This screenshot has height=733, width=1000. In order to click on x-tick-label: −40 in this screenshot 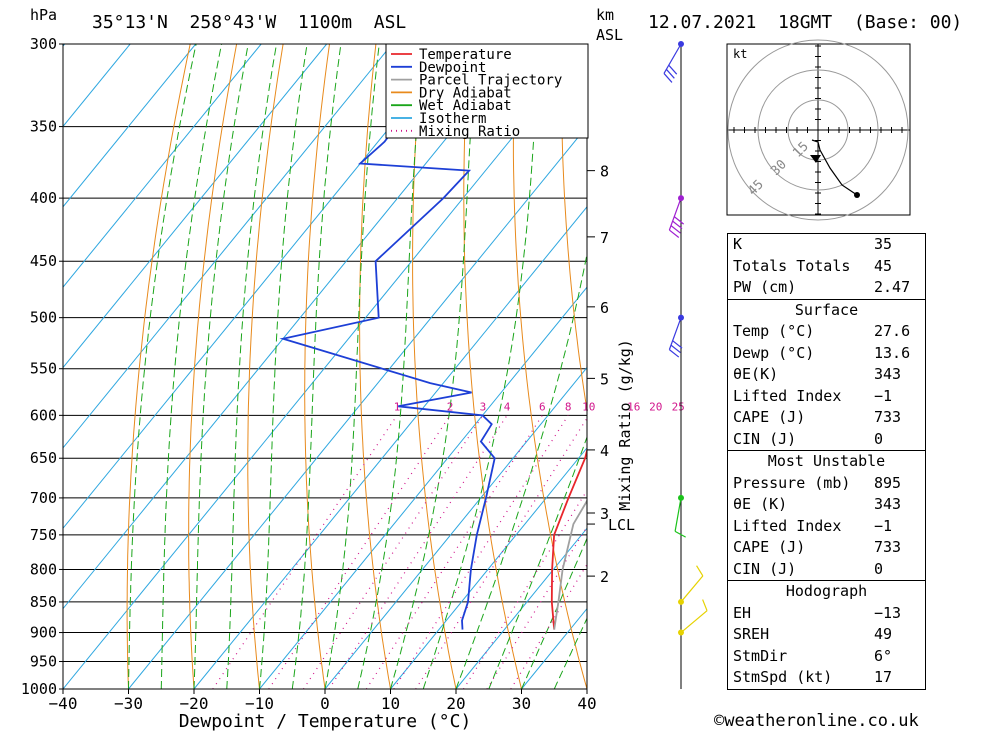, I will do `click(63, 703)`.